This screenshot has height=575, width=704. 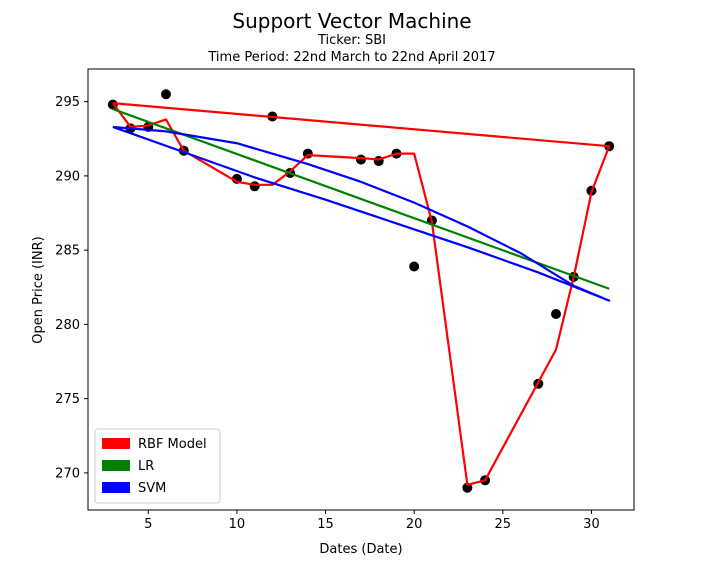 I want to click on legend-label-rbf-model: RBF Model, so click(x=172, y=444).